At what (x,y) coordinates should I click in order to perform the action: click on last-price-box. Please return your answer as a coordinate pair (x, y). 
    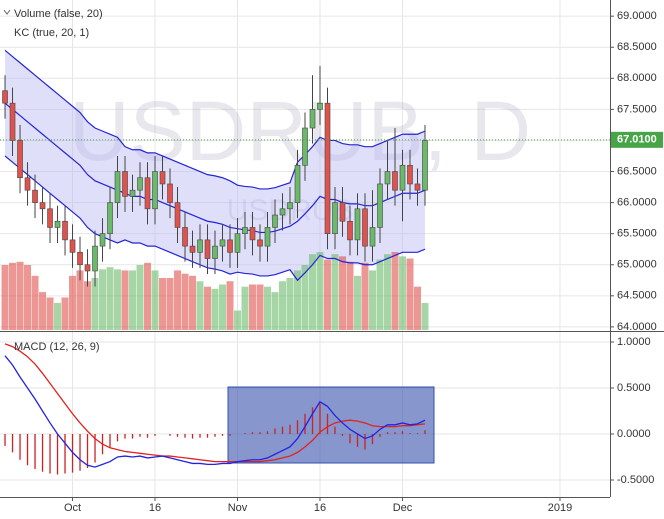
    Looking at the image, I should click on (637, 139).